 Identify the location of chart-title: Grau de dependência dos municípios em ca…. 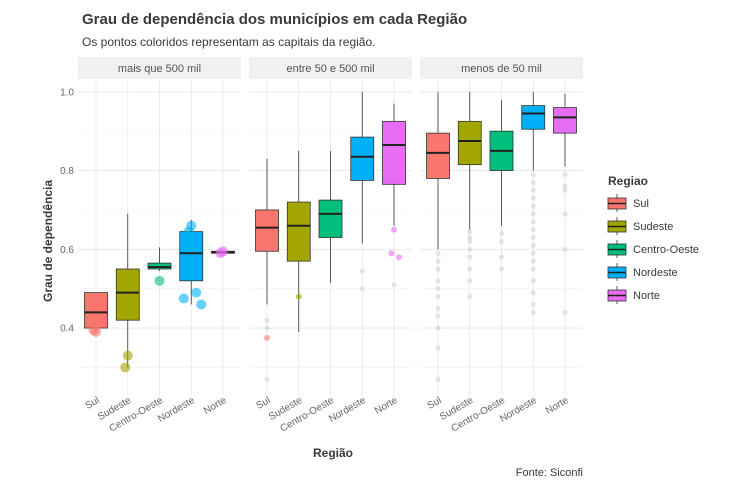
(274, 19).